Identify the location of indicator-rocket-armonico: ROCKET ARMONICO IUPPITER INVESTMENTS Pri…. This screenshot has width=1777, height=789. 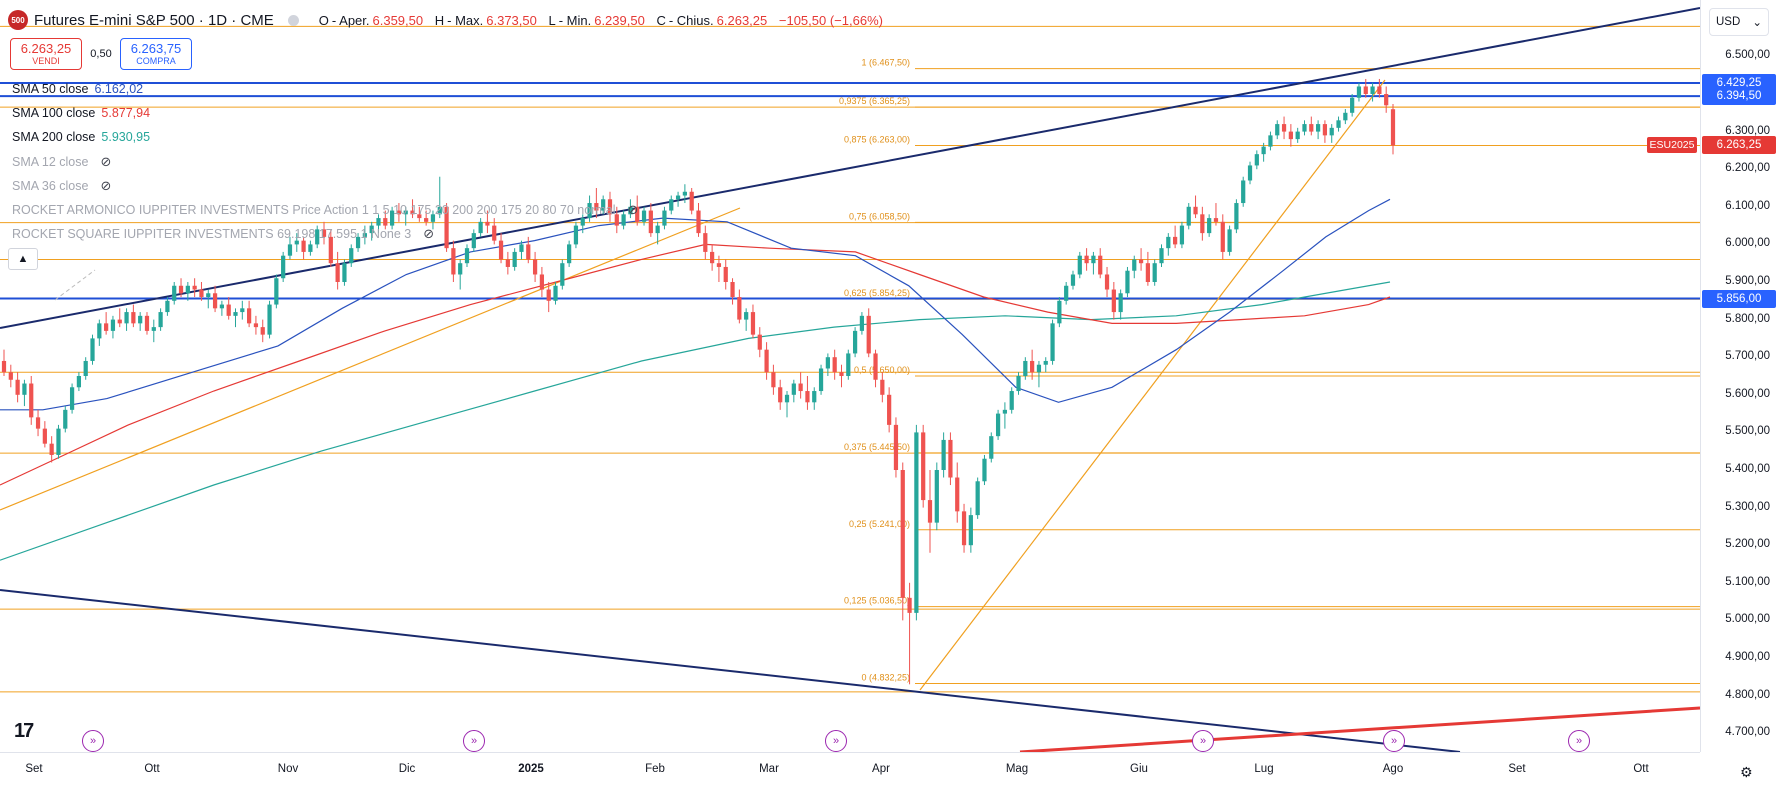
(325, 209).